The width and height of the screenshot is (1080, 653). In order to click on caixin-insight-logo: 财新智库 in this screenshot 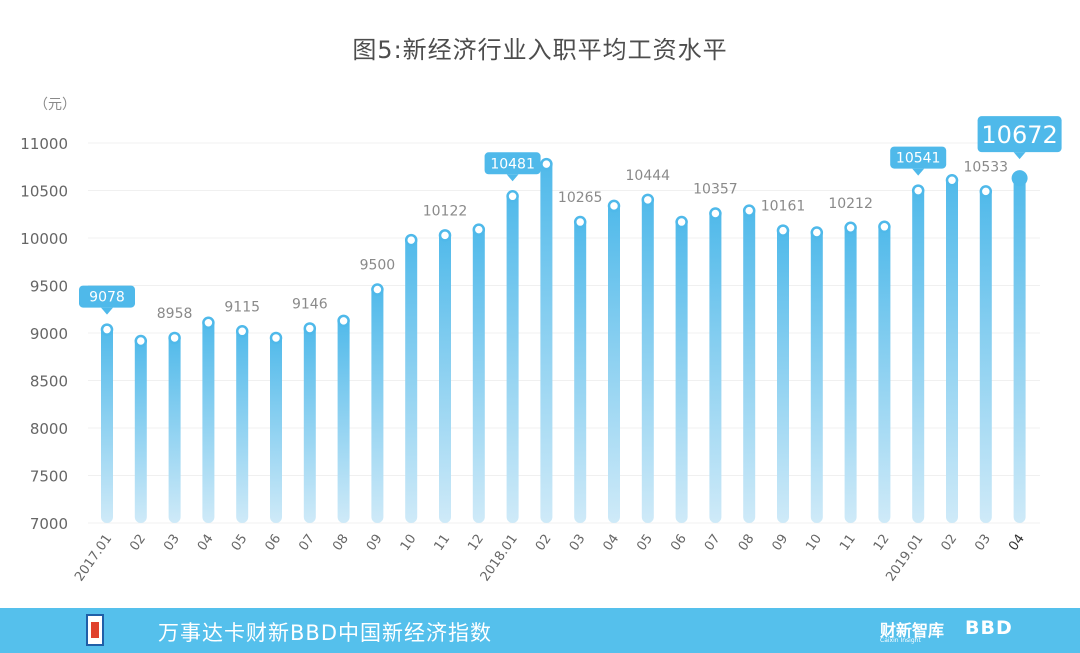, I will do `click(912, 630)`.